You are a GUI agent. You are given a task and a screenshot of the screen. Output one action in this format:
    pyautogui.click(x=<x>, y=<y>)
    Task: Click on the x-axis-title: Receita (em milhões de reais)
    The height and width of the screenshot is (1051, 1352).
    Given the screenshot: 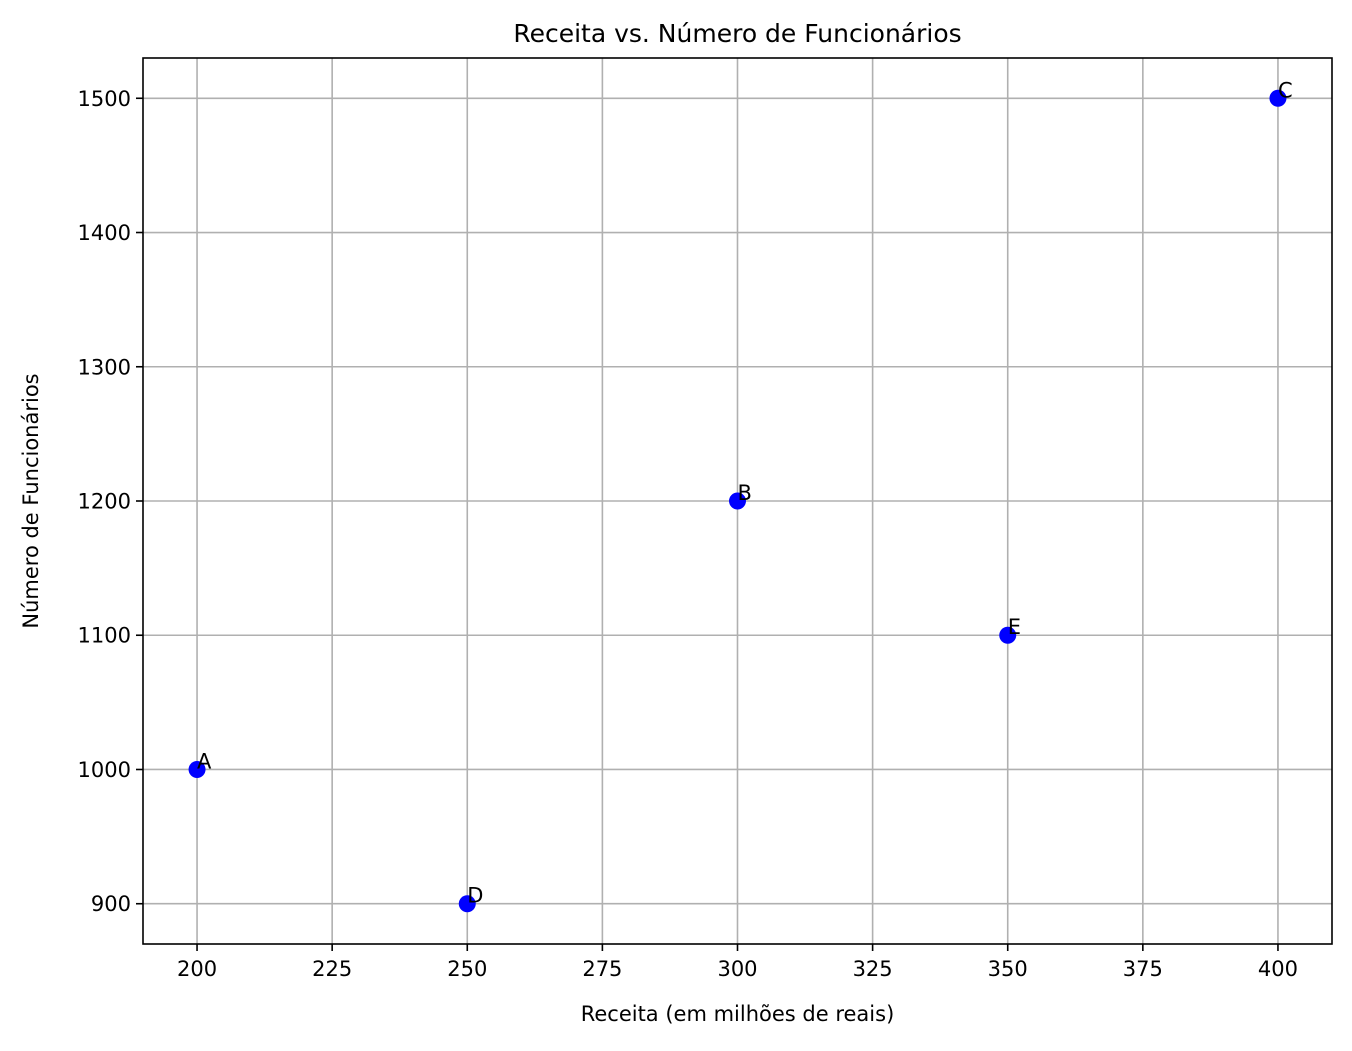 What is the action you would take?
    pyautogui.click(x=738, y=1014)
    